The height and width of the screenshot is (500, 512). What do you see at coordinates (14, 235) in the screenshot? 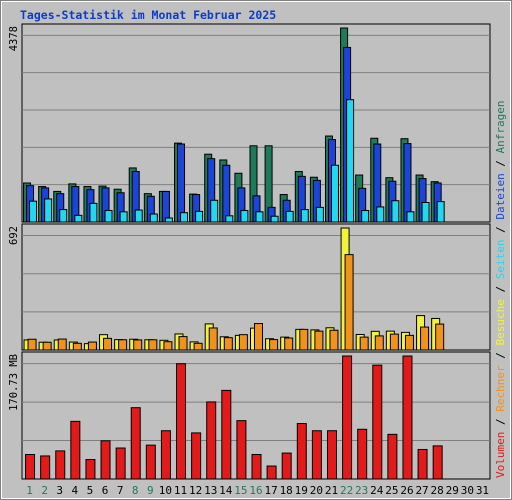
I see `y-max-label-visits: 692` at bounding box center [14, 235].